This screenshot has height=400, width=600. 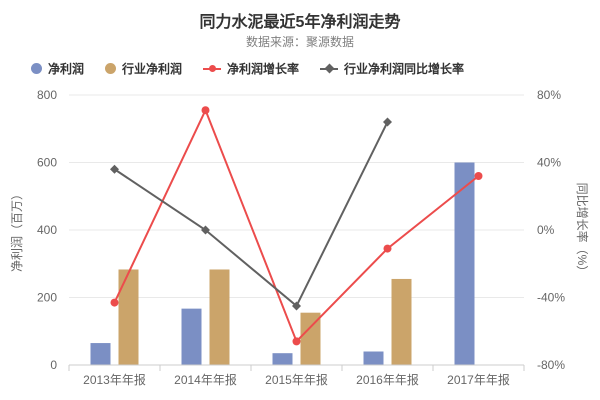 I want to click on right-axis-tick-label: -80%, so click(x=551, y=365).